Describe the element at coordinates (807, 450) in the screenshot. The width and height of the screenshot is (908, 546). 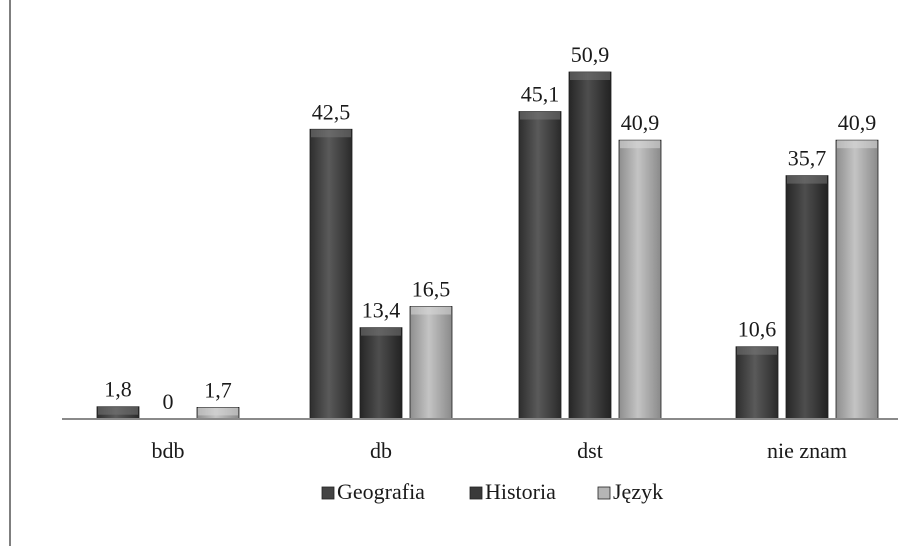
I see `category-label-nie-znam: nie znam` at that location.